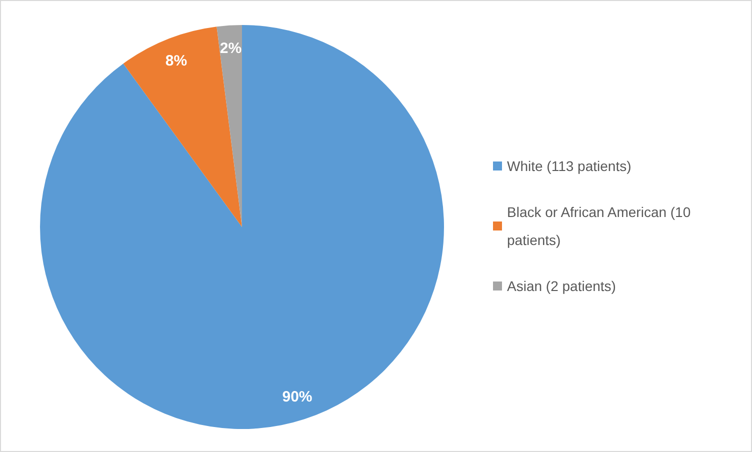 The image size is (752, 452). I want to click on data-label: 8%, so click(176, 61).